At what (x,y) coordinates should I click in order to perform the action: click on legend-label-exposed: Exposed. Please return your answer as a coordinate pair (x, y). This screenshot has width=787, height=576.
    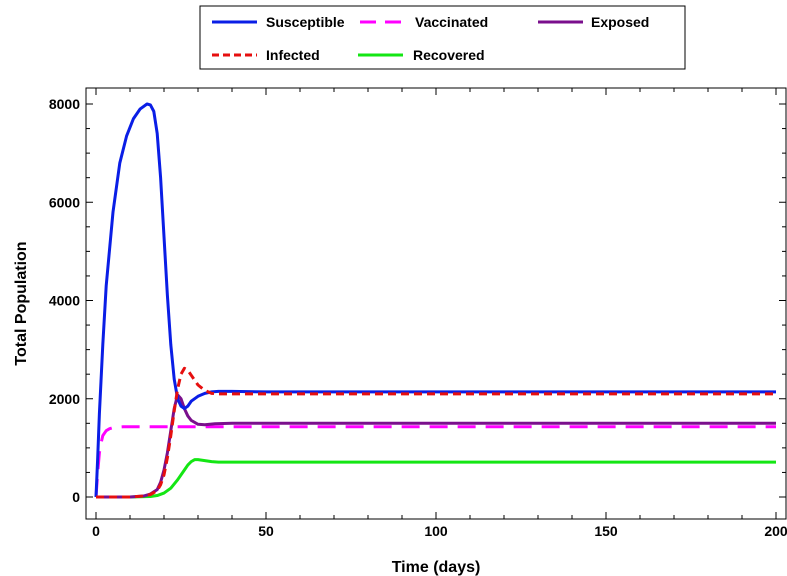
    Looking at the image, I should click on (620, 22).